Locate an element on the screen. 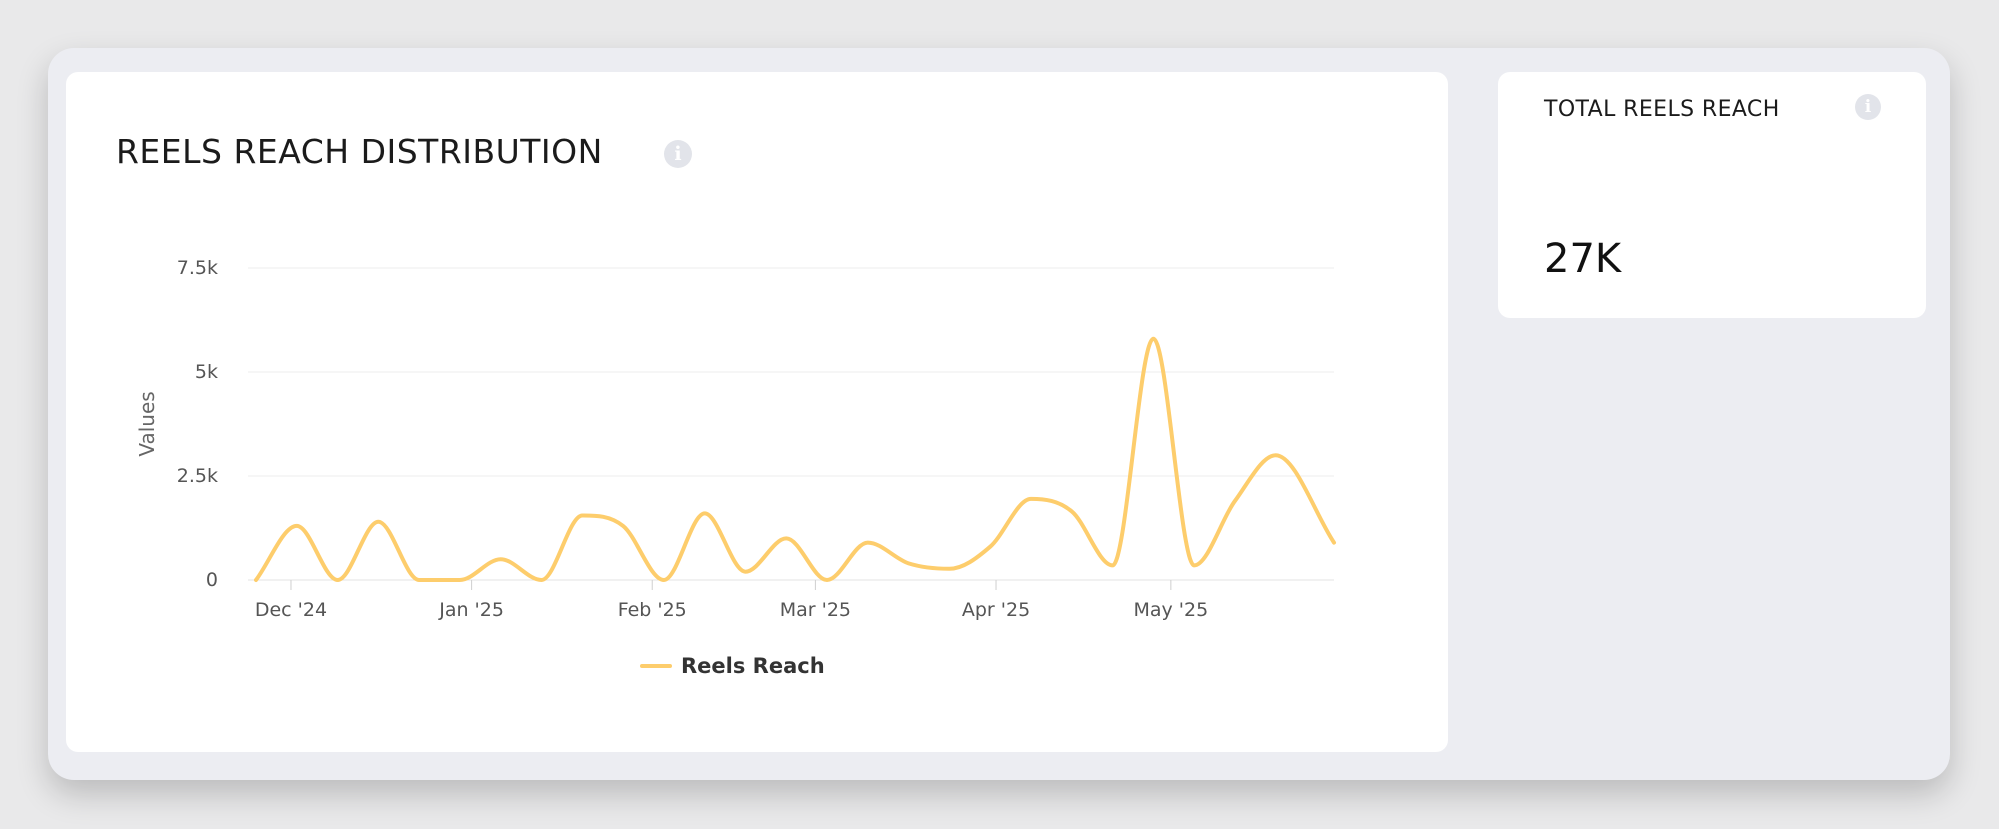  x-tick-label: Mar '25 is located at coordinates (815, 610).